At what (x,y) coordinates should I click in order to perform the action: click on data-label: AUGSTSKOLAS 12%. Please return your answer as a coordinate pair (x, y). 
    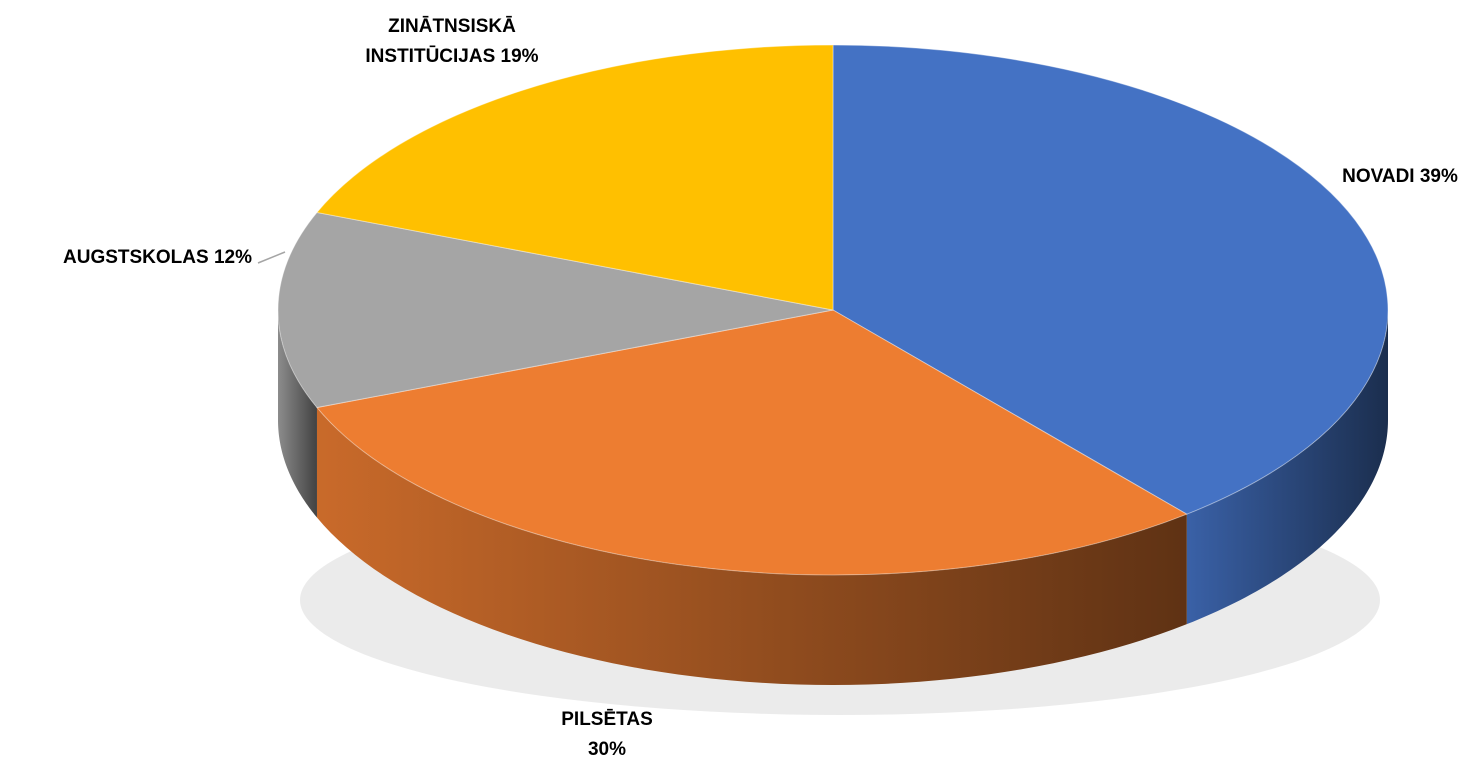
    Looking at the image, I should click on (157, 258).